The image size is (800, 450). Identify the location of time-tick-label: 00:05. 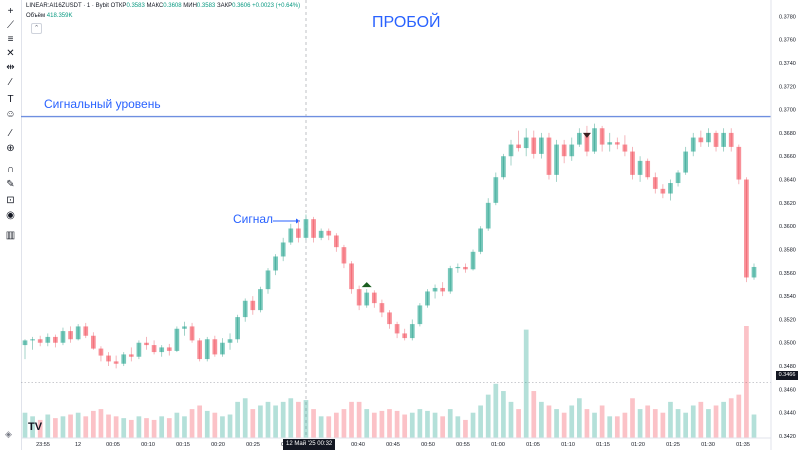
(113, 445).